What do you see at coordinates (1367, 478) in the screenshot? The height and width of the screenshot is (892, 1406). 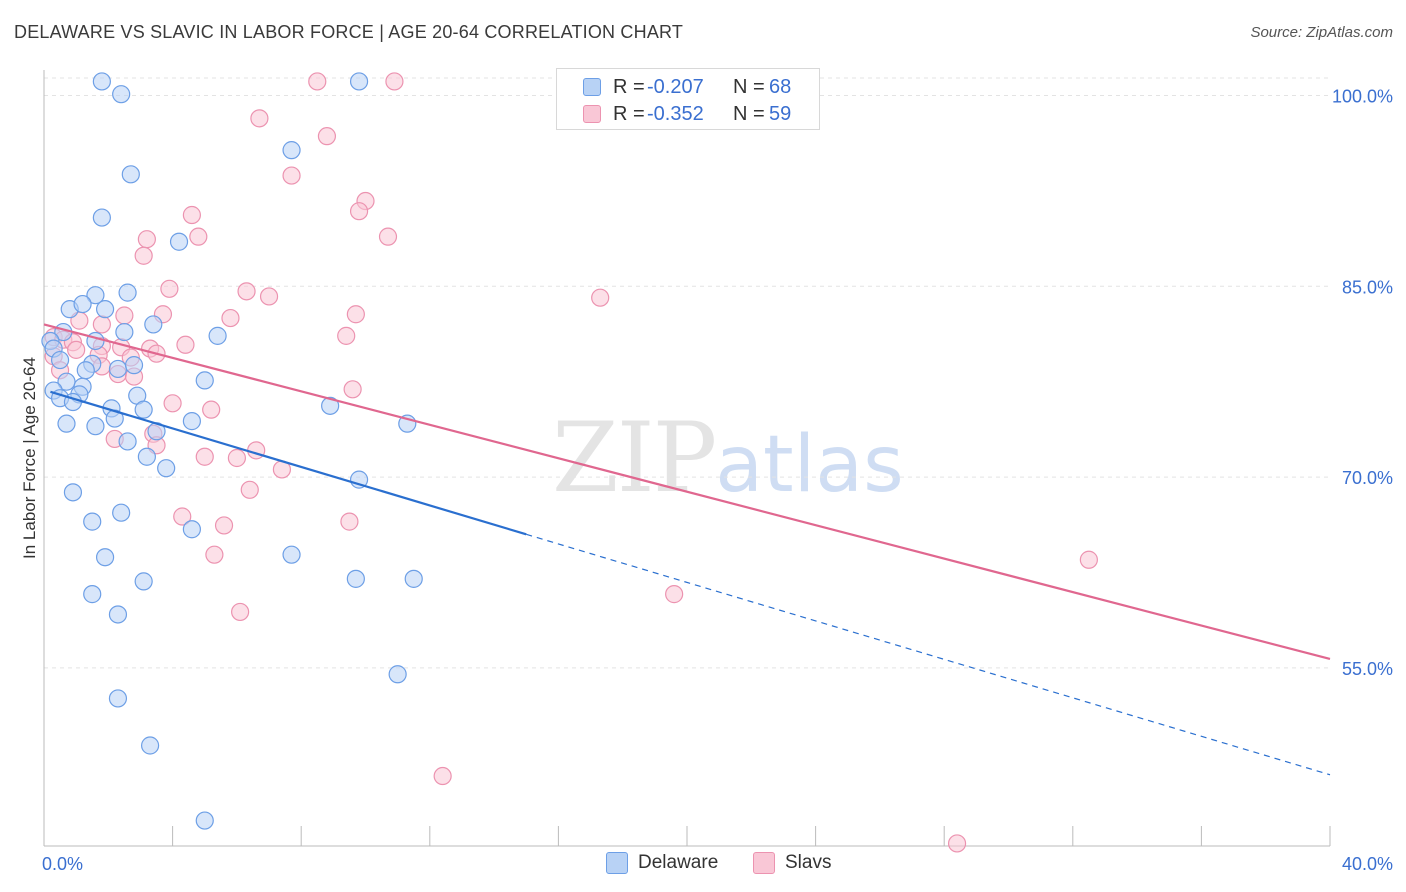 I see `y-tick-label: 70.0%` at bounding box center [1367, 478].